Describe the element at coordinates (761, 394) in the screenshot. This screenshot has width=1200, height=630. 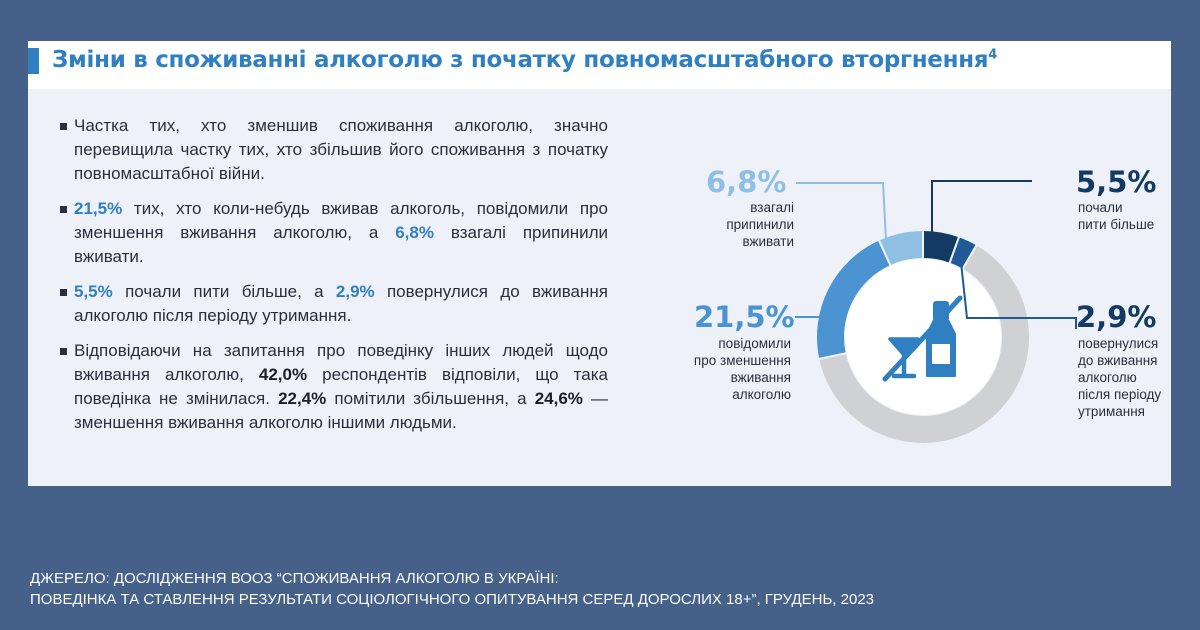
I see `reduced-label-line-4: алкоголю` at that location.